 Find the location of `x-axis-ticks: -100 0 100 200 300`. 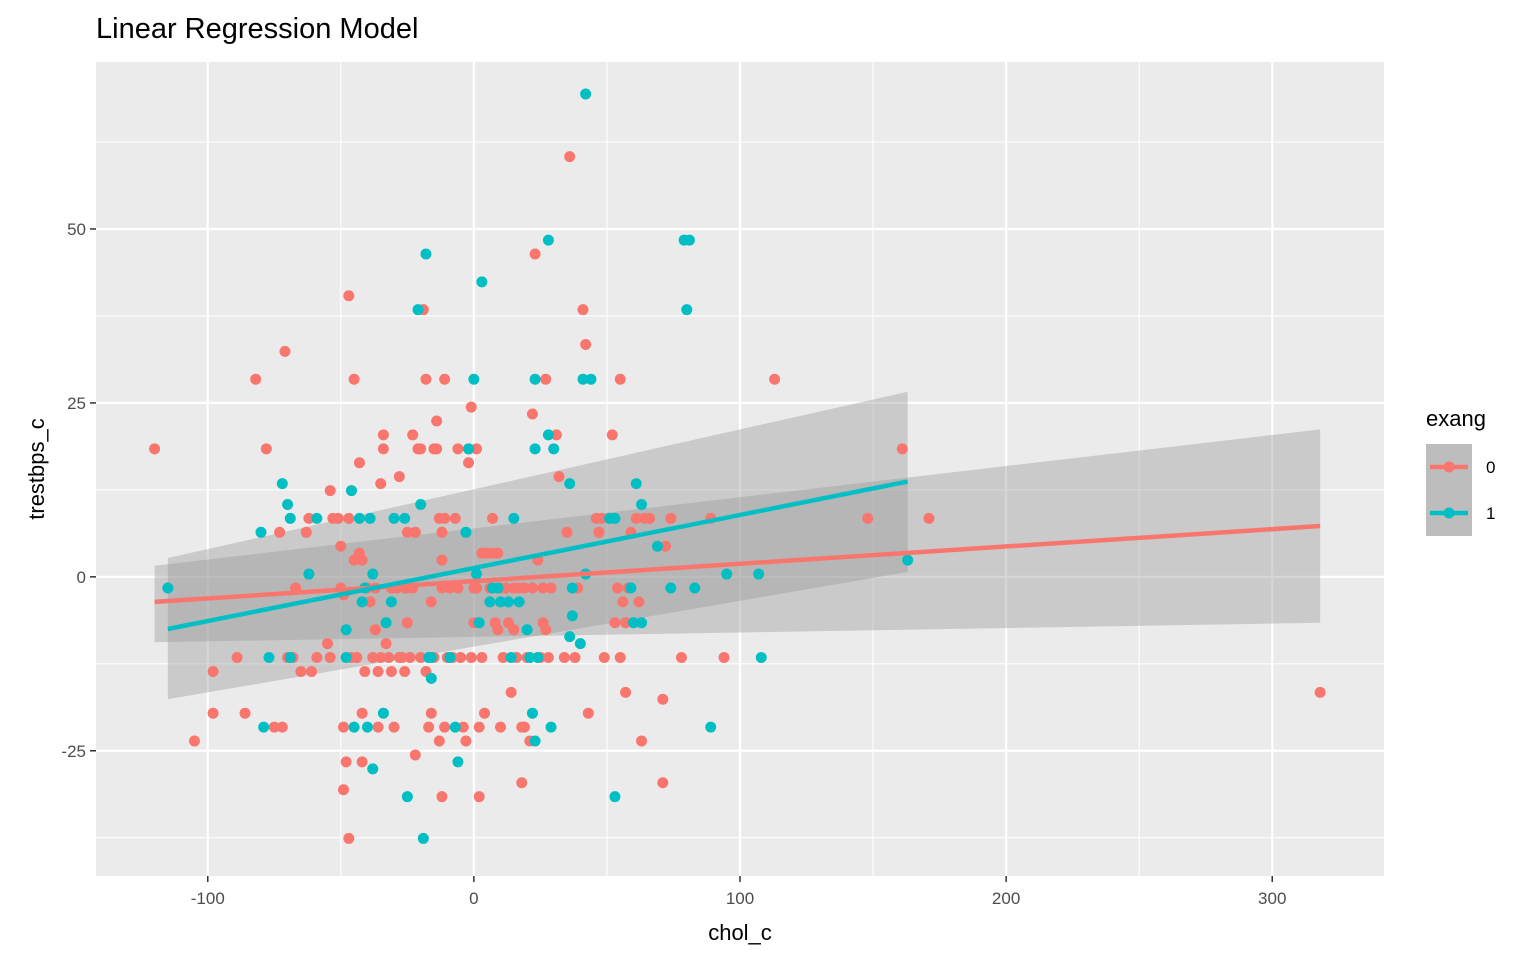

x-axis-ticks: -100 0 100 200 300 is located at coordinates (738, 892).